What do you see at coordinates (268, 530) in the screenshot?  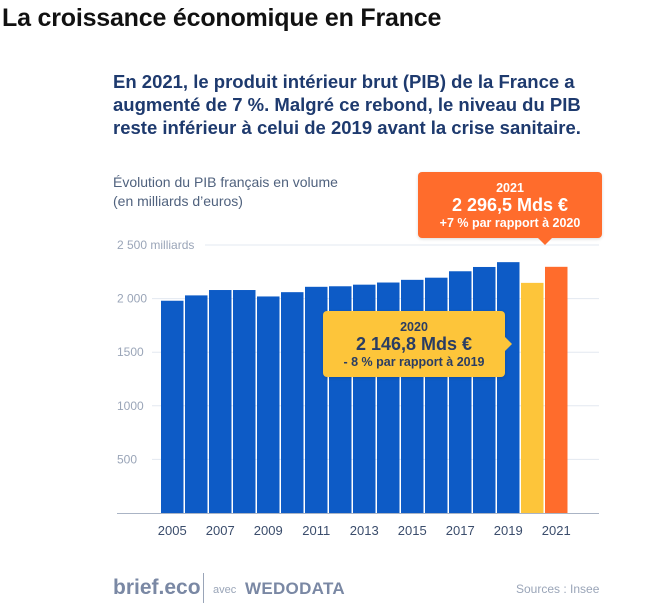 I see `x-tick-label: 2009` at bounding box center [268, 530].